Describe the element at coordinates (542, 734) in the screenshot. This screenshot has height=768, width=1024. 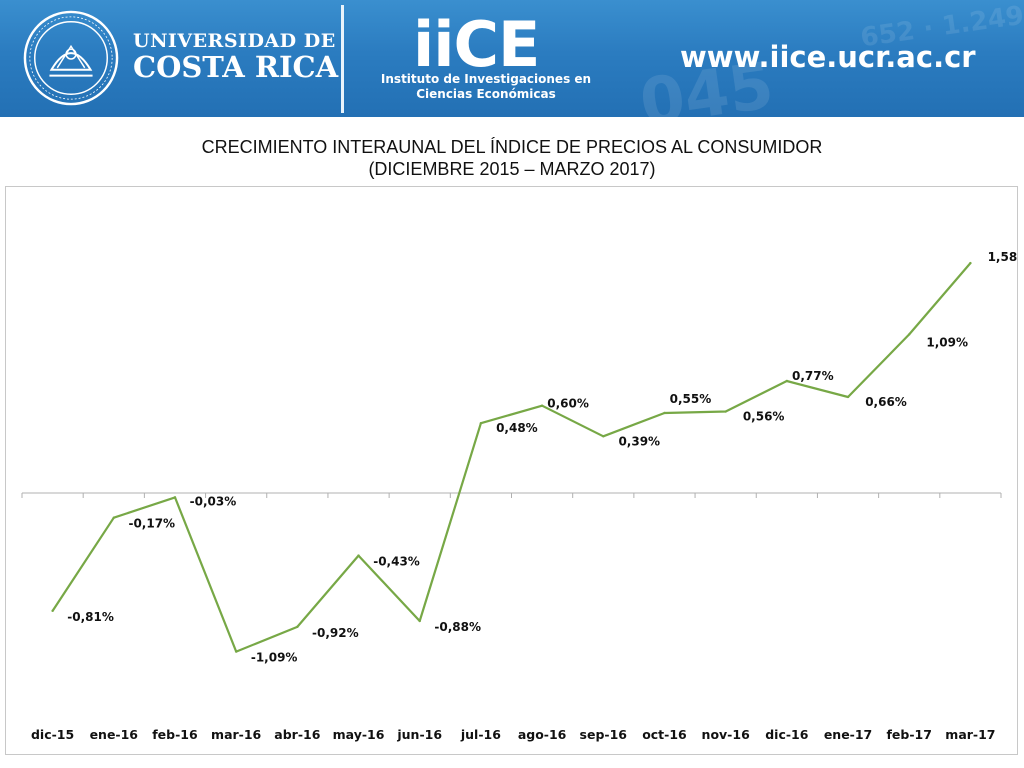
I see `x-tick-label: ago-16` at that location.